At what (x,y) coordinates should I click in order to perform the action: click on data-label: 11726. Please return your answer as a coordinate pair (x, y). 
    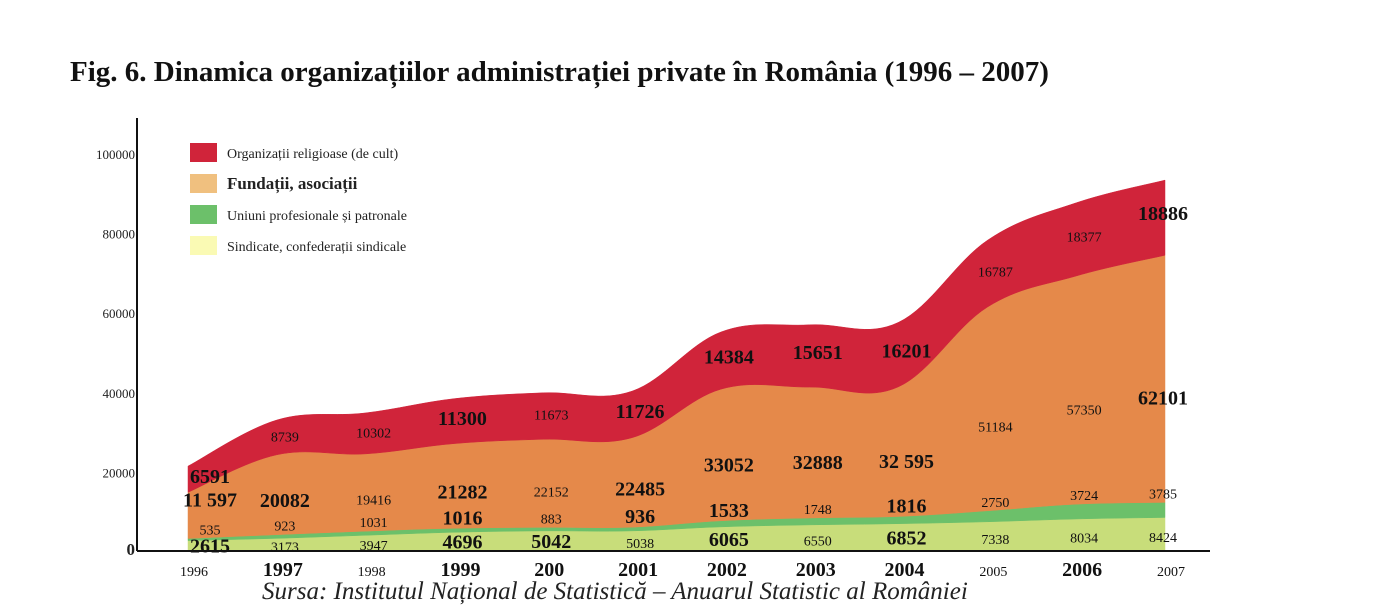
    Looking at the image, I should click on (640, 412).